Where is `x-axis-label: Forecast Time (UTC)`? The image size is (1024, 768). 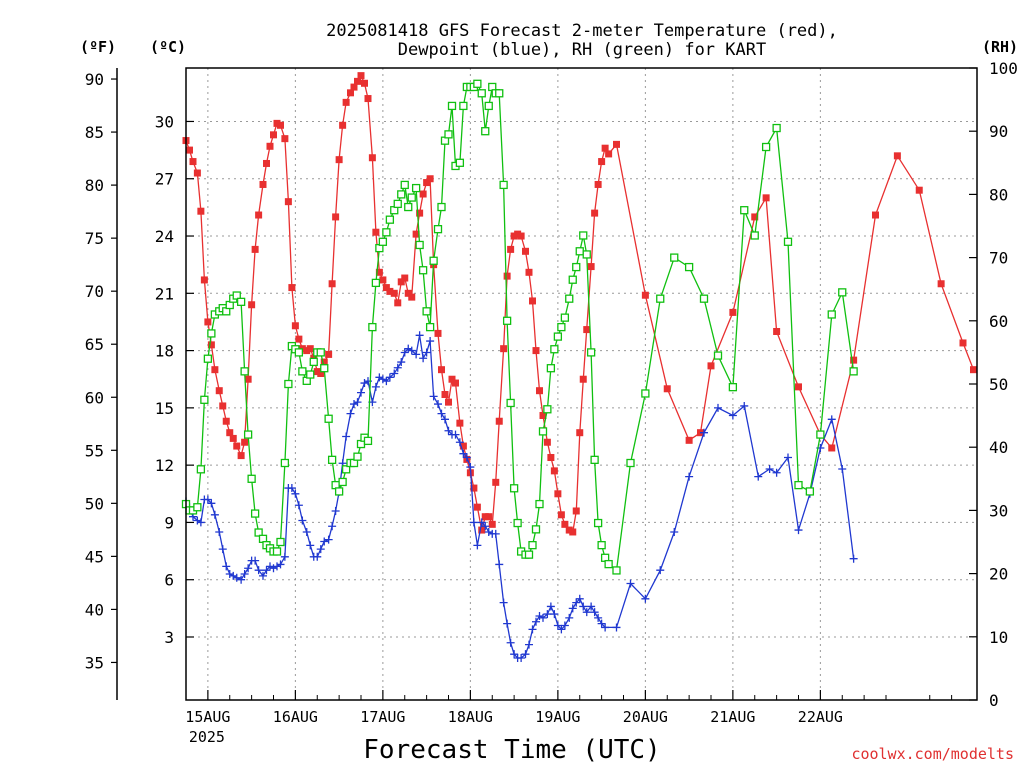
x-axis-label: Forecast Time (UTC) is located at coordinates (511, 750).